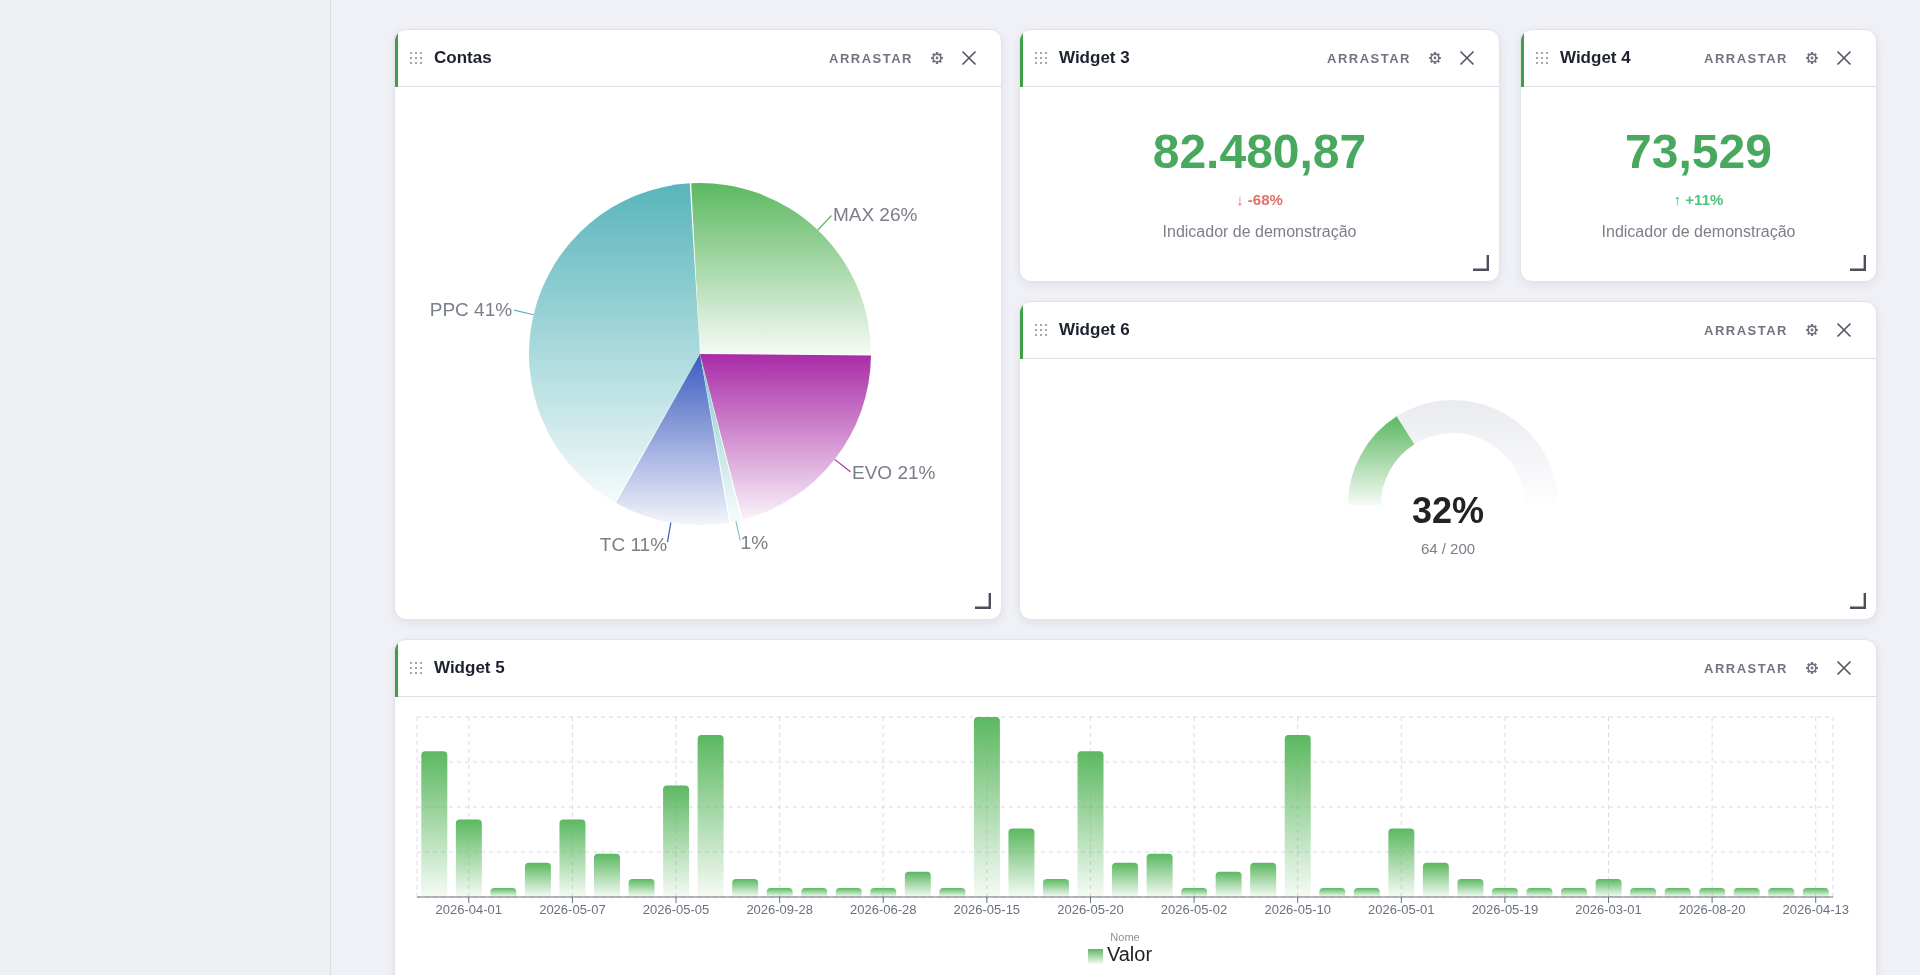  What do you see at coordinates (1297, 910) in the screenshot?
I see `x-tick-label: 2026-05-10` at bounding box center [1297, 910].